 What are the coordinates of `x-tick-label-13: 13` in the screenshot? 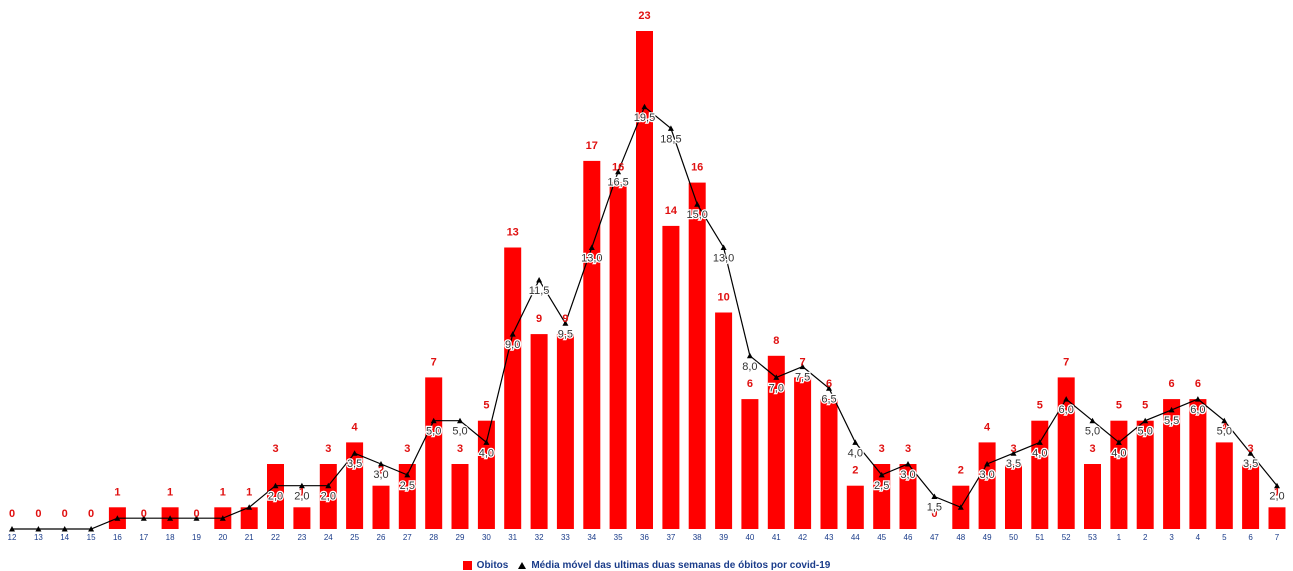 It's located at (38, 537).